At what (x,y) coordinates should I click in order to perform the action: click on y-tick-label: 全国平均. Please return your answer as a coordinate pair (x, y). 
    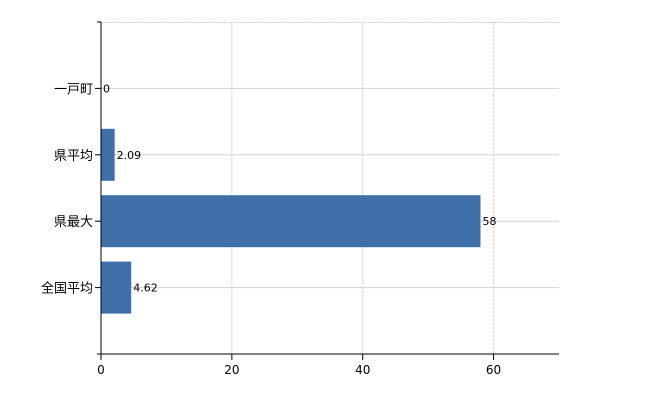
    Looking at the image, I should click on (67, 289).